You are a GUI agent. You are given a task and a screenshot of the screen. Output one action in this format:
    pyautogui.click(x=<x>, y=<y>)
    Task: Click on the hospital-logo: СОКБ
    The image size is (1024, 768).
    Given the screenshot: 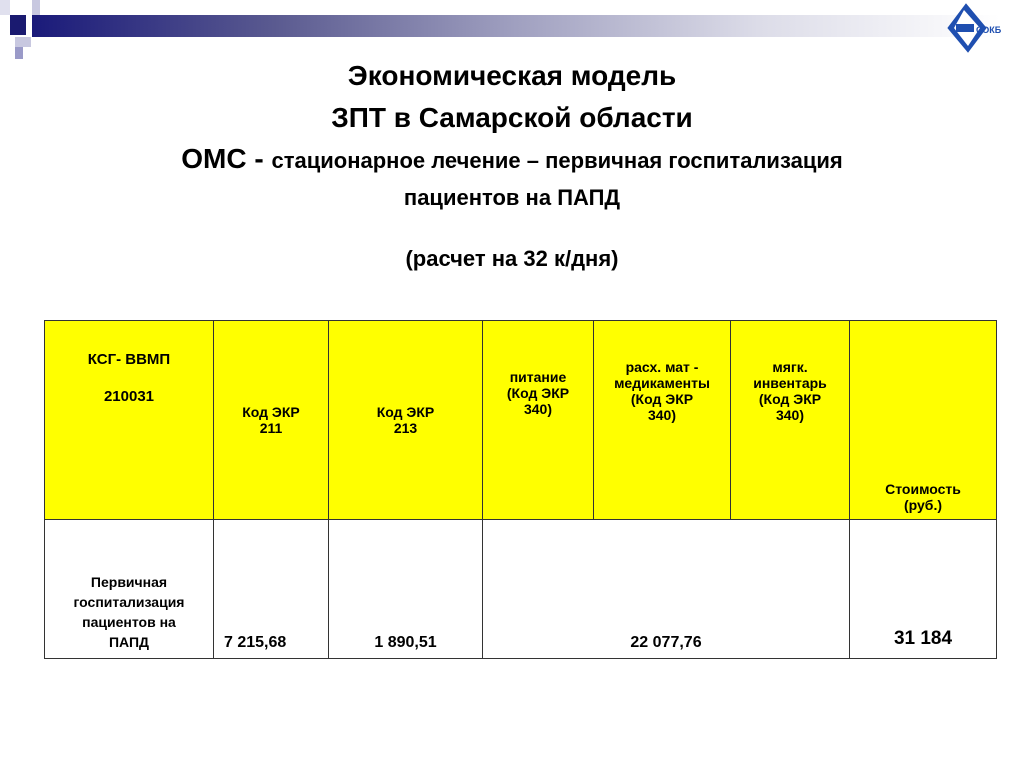 What is the action you would take?
    pyautogui.click(x=974, y=28)
    